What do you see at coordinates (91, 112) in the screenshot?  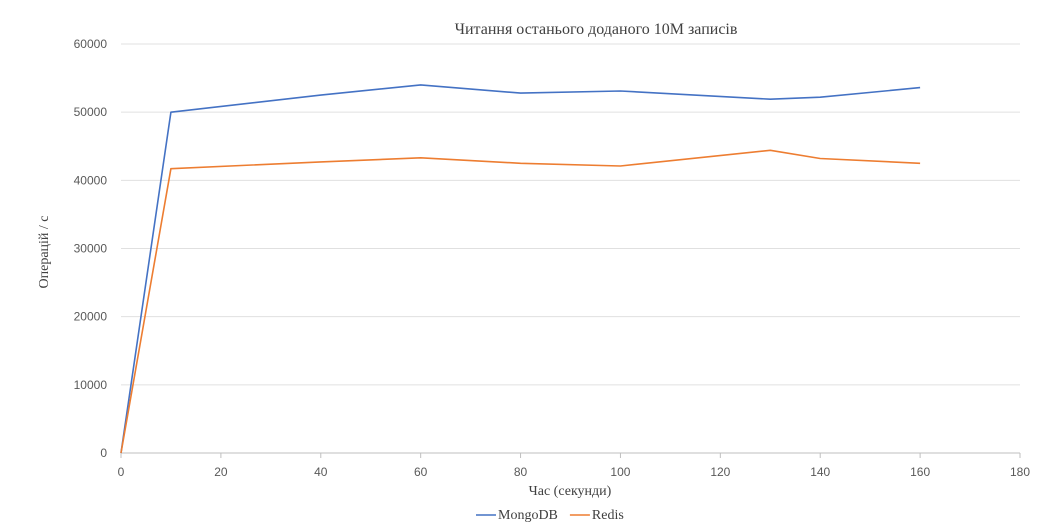 I see `y-tick-label: 50000` at bounding box center [91, 112].